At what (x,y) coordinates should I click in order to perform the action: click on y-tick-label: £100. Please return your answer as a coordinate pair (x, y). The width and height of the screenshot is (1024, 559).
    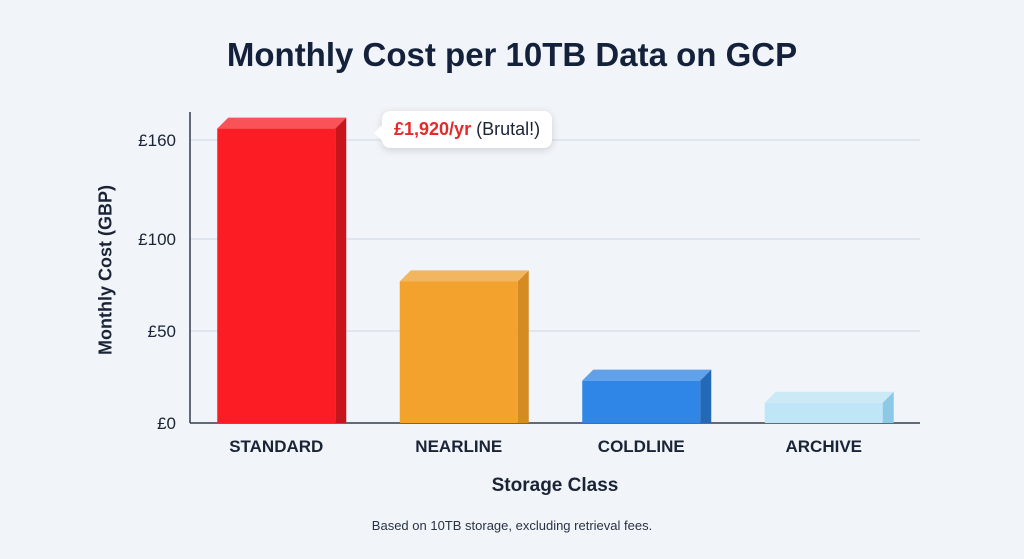
    Looking at the image, I should click on (157, 239).